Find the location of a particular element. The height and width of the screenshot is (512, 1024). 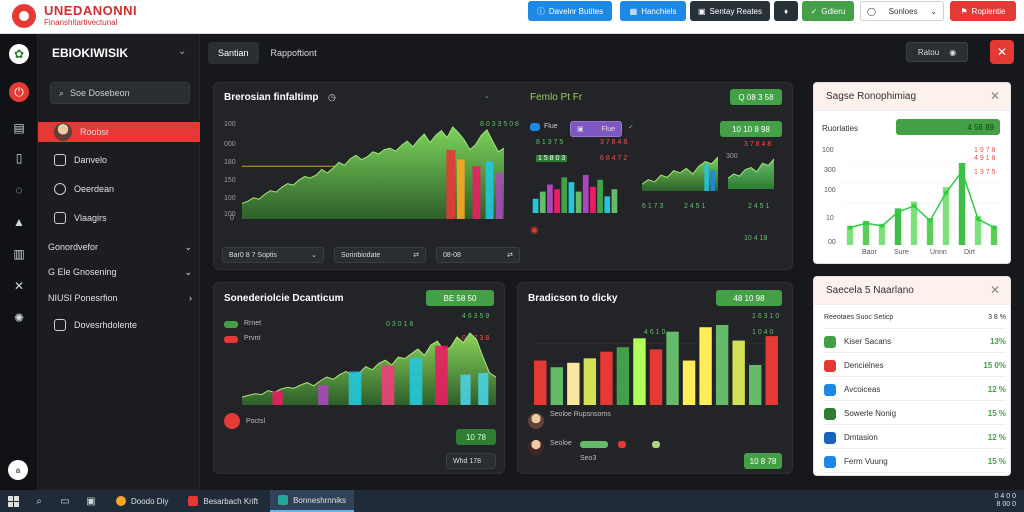

sub-action-button: Q 08 3 58 is located at coordinates (756, 97).